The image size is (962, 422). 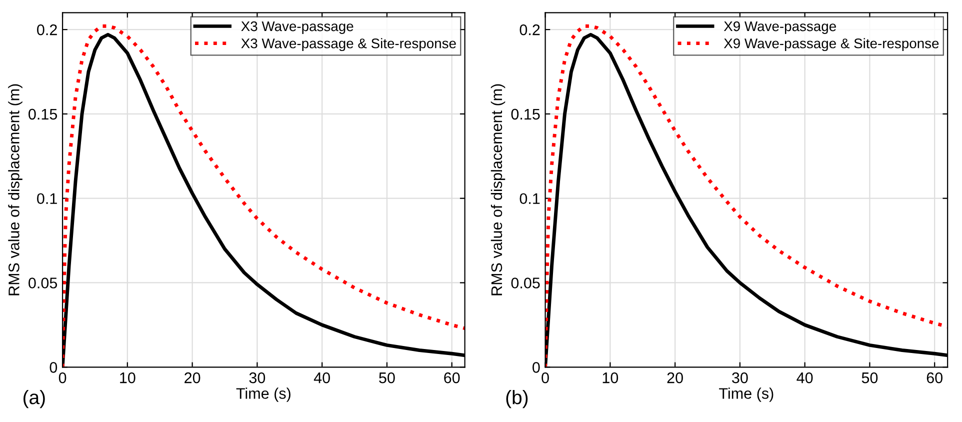 I want to click on legend-label: X3 Wave-passage & Site-response, so click(x=348, y=45).